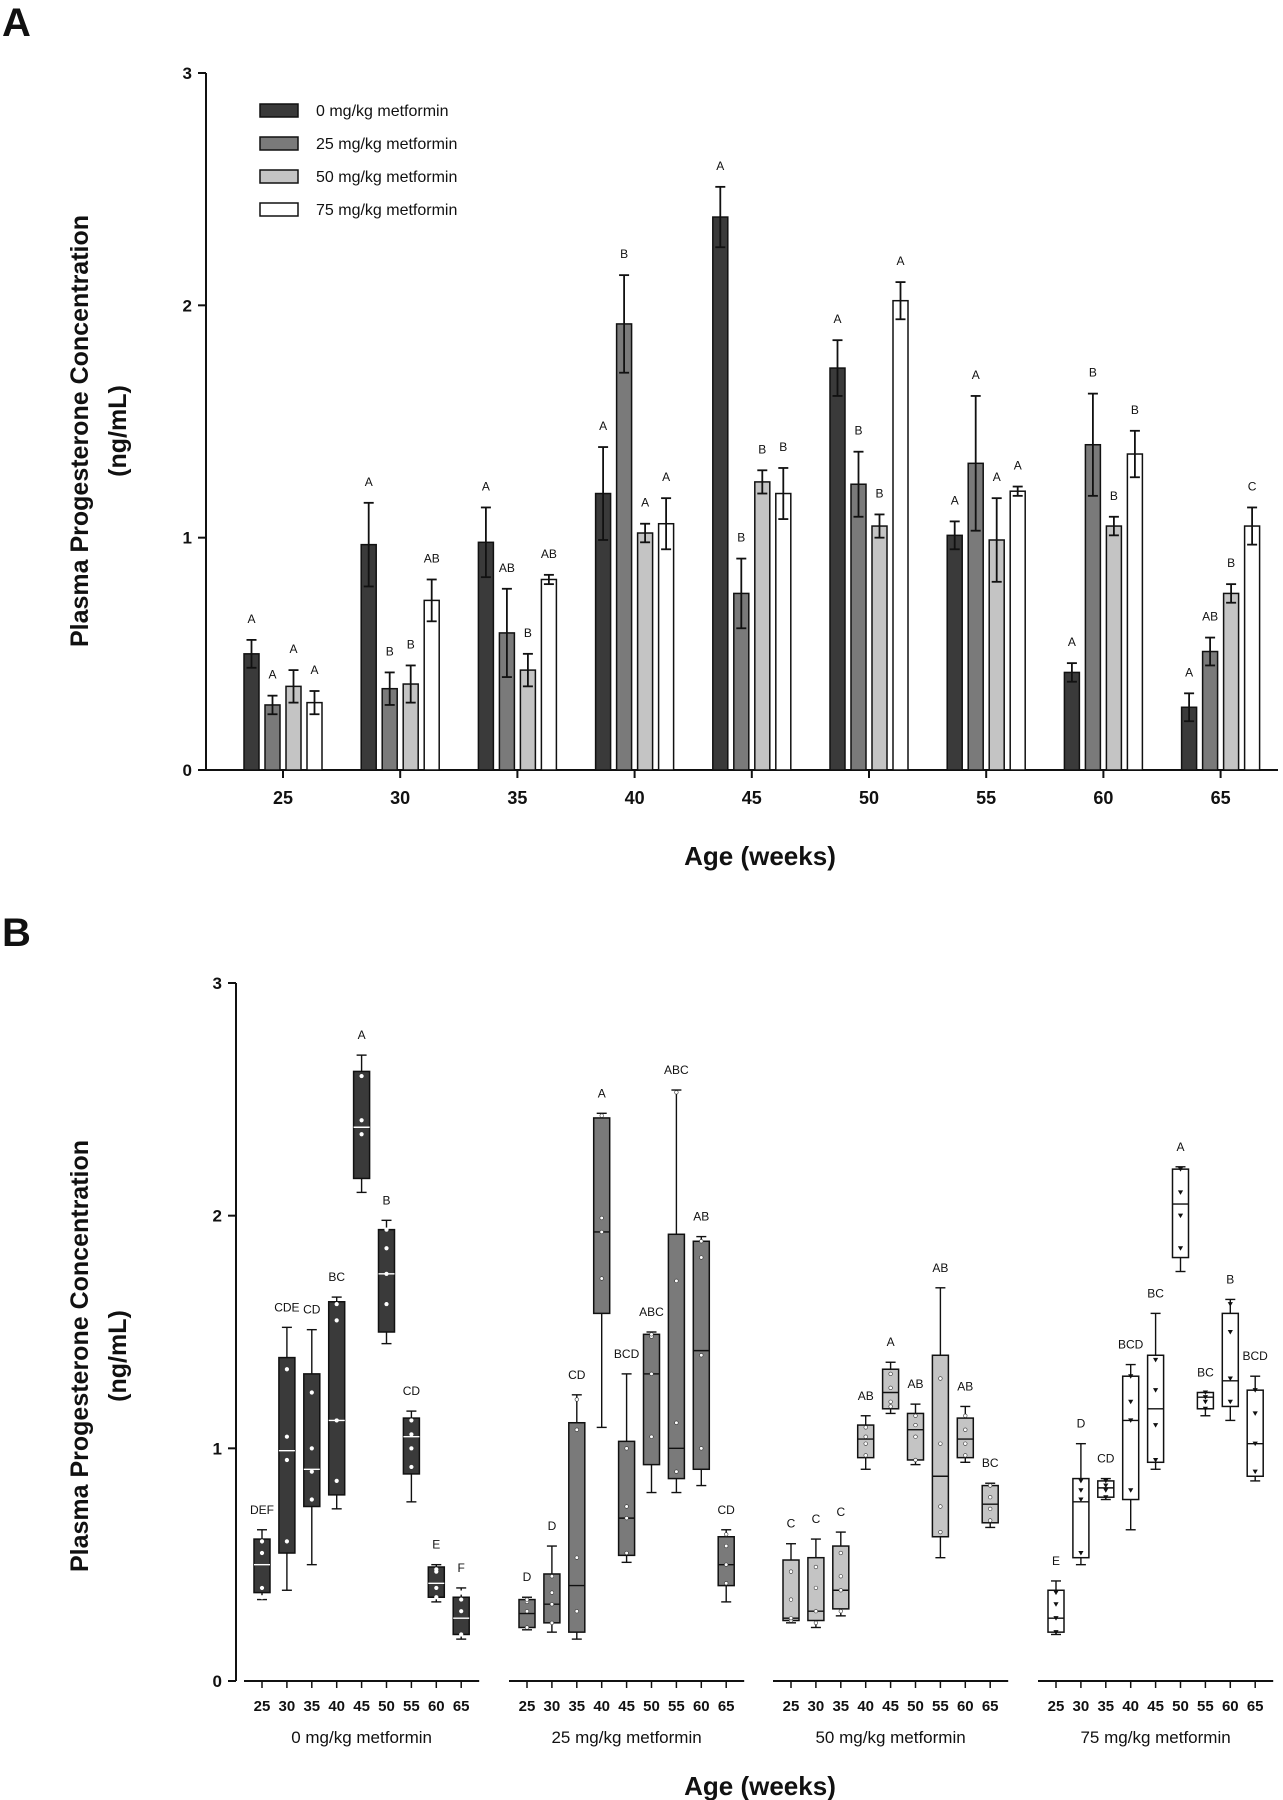 The image size is (1283, 1800). Describe the element at coordinates (386, 177) in the screenshot. I see `panel-a-legend-label: 50 mg/kg metformin` at that location.